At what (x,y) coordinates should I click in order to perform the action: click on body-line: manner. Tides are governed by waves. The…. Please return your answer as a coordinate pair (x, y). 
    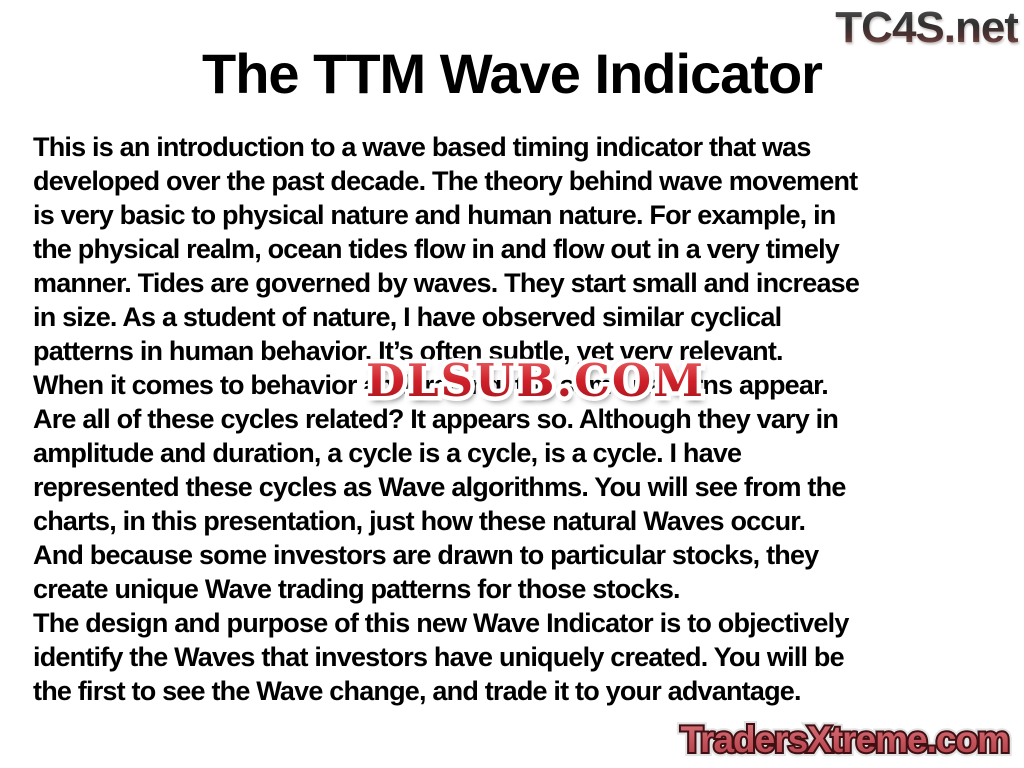
    Looking at the image, I should click on (446, 283).